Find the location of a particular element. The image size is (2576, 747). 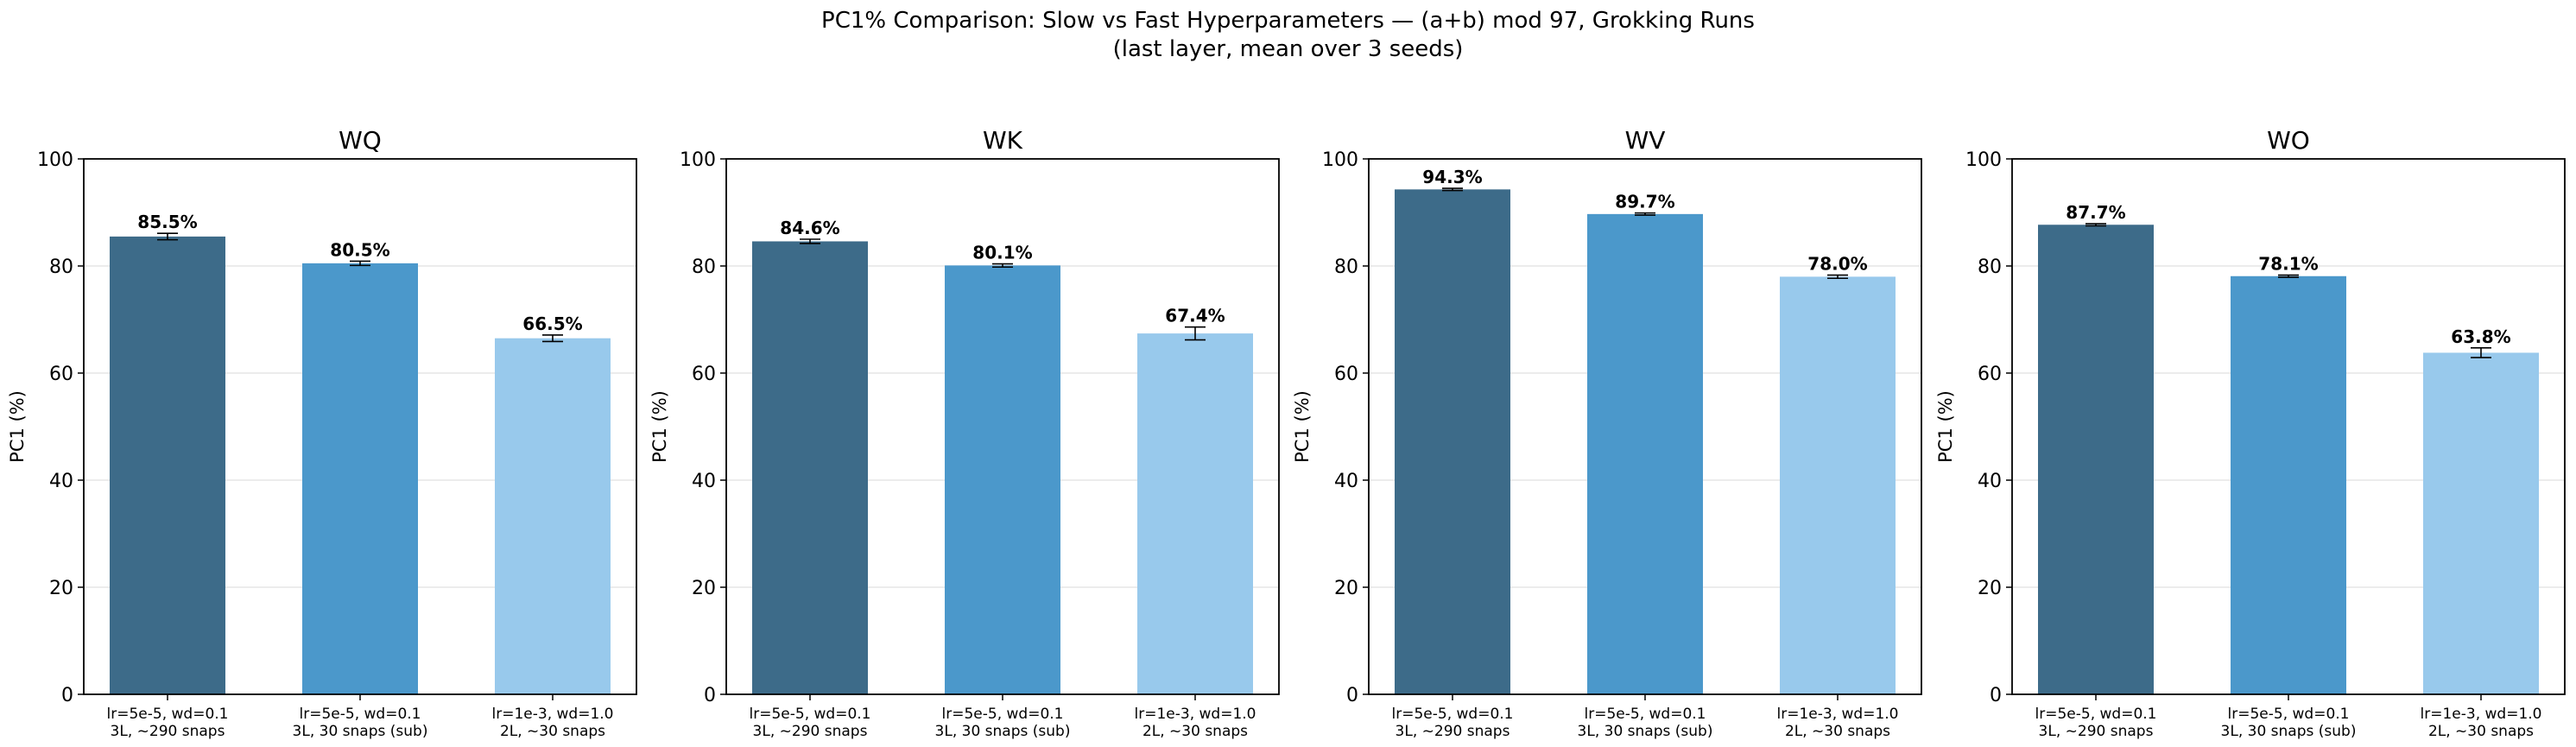

value-label: 63.8% is located at coordinates (2480, 336).